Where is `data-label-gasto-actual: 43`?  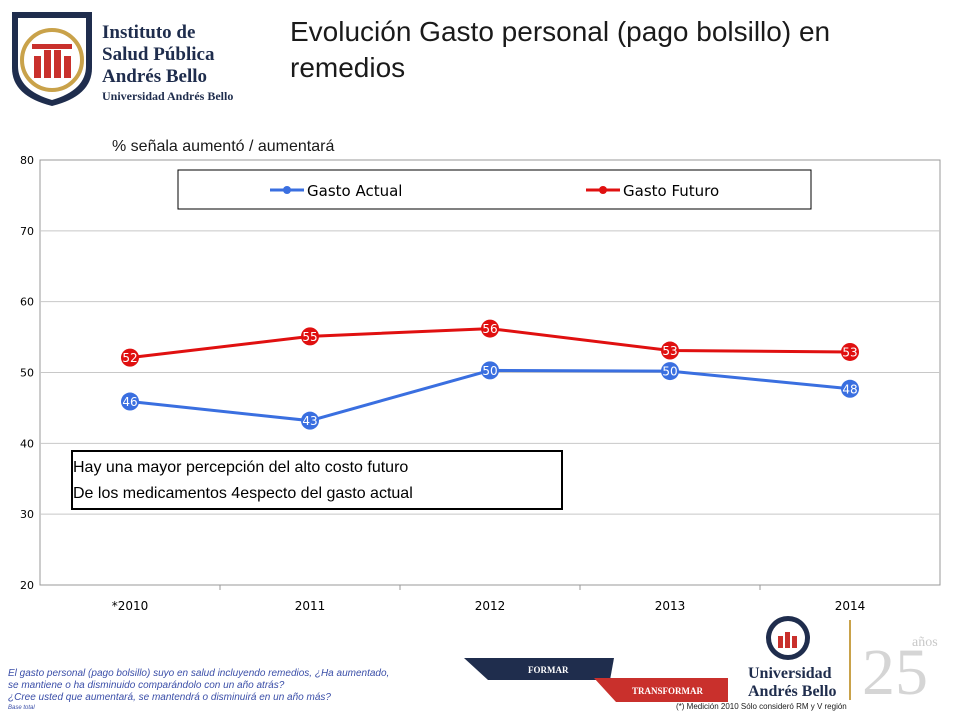 data-label-gasto-actual: 43 is located at coordinates (309, 421).